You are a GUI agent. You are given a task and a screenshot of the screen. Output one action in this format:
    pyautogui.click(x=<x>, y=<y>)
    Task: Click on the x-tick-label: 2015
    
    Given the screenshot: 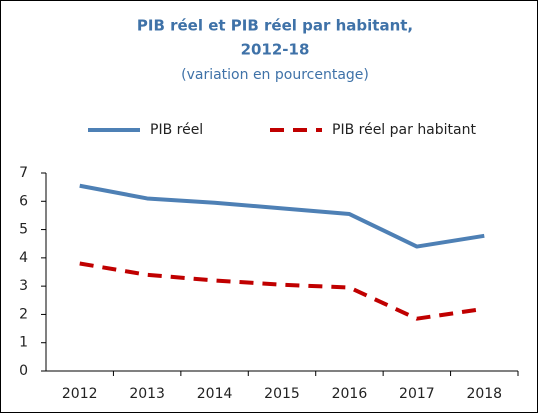 What is the action you would take?
    pyautogui.click(x=282, y=394)
    